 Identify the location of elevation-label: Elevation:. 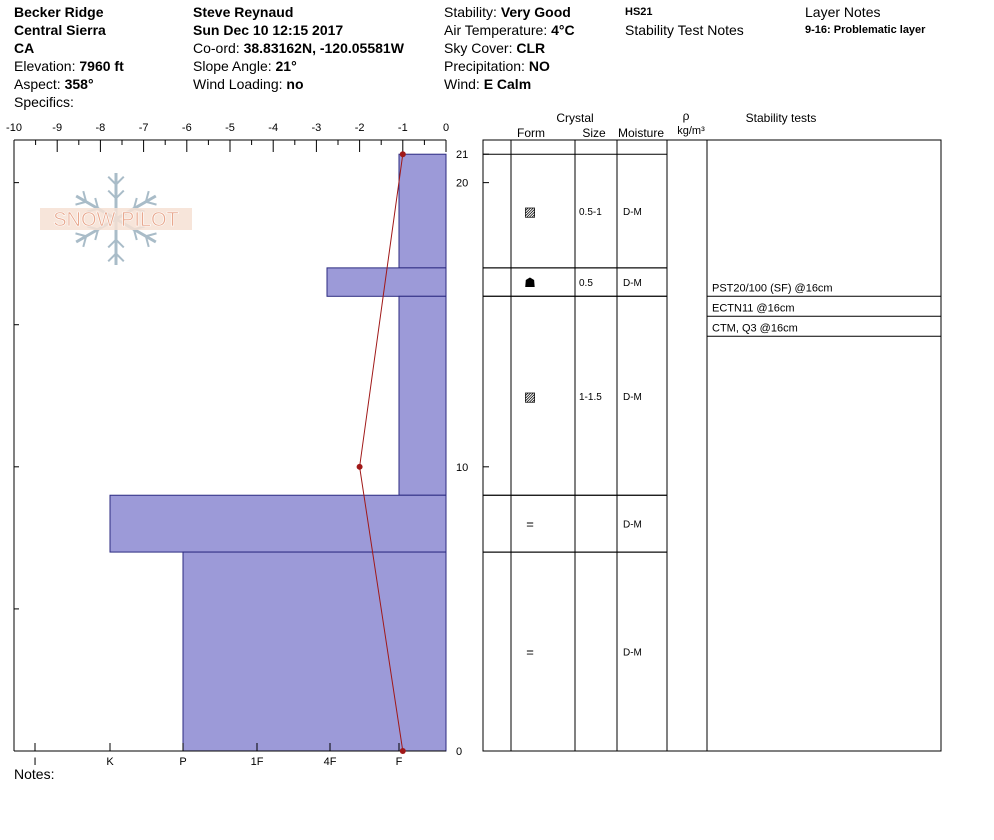
(45, 66).